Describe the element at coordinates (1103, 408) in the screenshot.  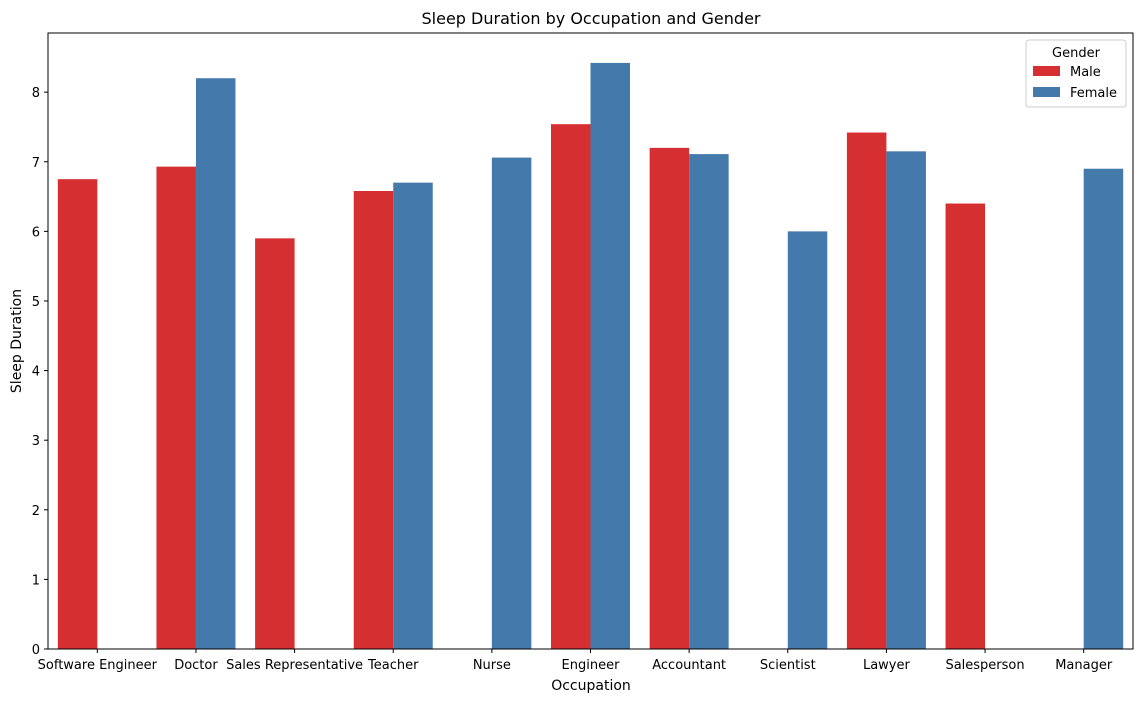
I see `bar-female-manager` at that location.